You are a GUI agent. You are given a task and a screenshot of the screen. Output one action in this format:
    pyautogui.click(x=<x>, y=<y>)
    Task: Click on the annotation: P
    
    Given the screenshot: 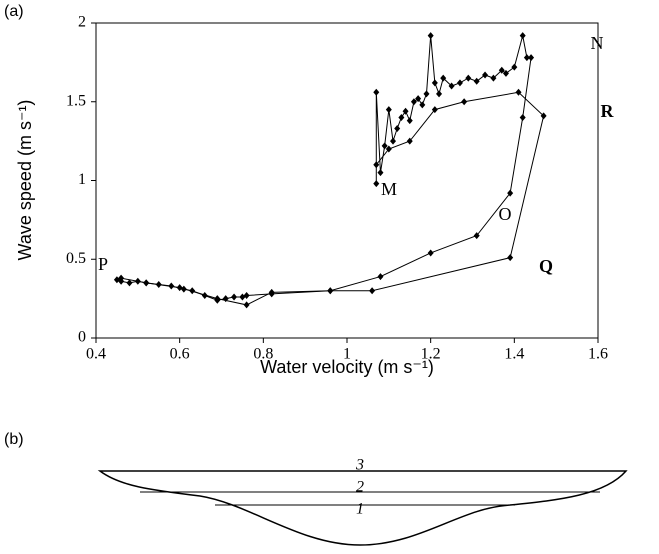 What is the action you would take?
    pyautogui.click(x=103, y=264)
    